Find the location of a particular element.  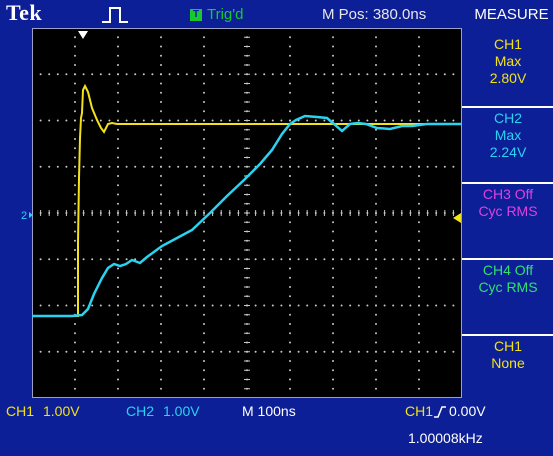

measure-menu-item-1-line1: CH1 is located at coordinates (507, 44).